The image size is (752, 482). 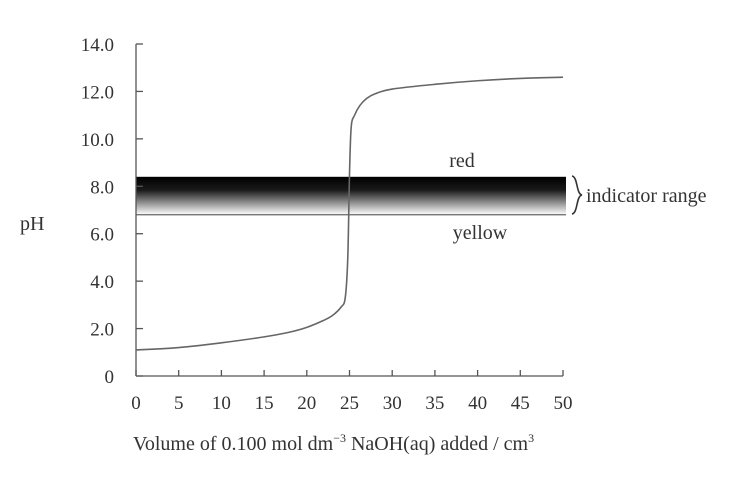 I want to click on indicator-band, so click(x=351, y=195).